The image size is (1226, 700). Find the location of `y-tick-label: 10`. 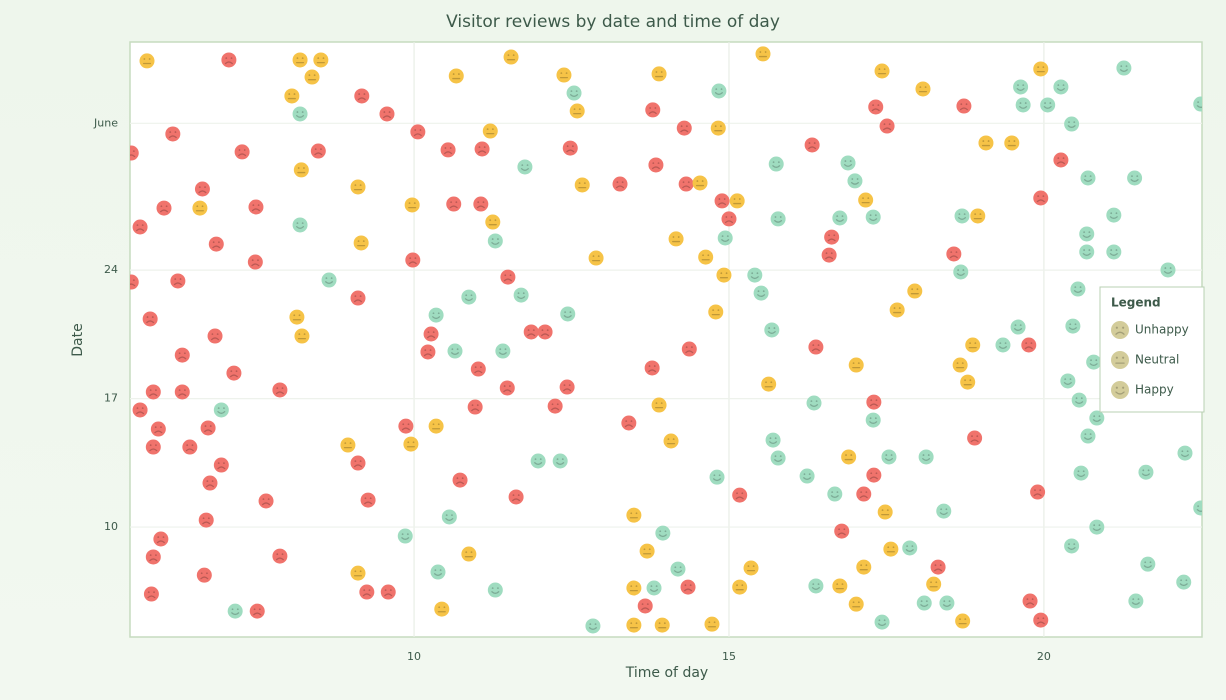

y-tick-label: 10 is located at coordinates (111, 526).